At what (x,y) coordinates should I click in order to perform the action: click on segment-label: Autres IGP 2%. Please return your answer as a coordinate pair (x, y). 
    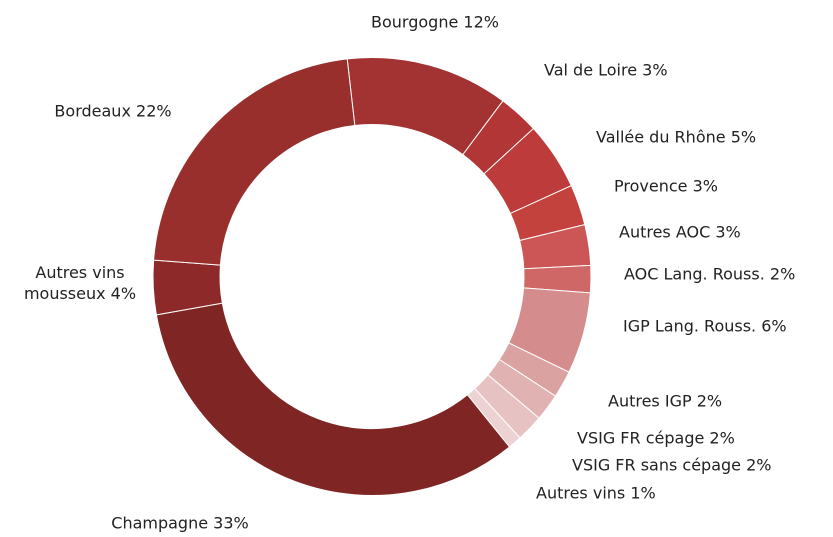
    Looking at the image, I should click on (665, 401).